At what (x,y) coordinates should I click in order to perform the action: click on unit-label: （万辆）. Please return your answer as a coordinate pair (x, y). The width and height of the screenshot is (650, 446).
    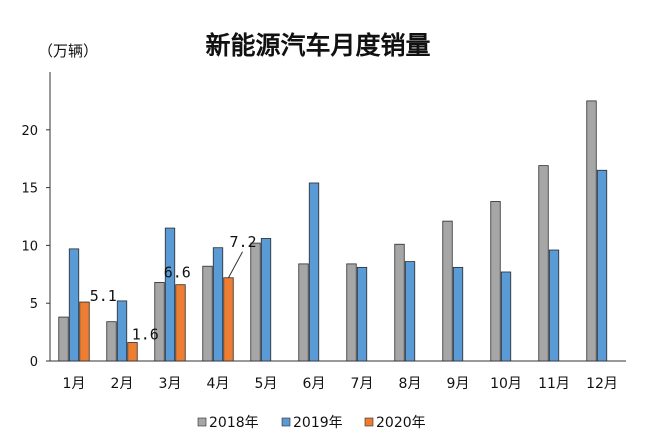
    Looking at the image, I should click on (68, 51).